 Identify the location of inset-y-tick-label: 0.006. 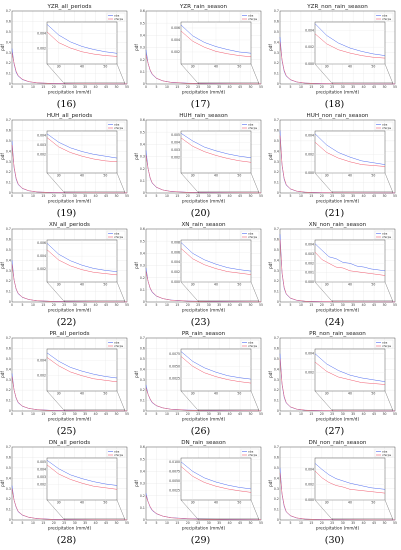
(175, 252).